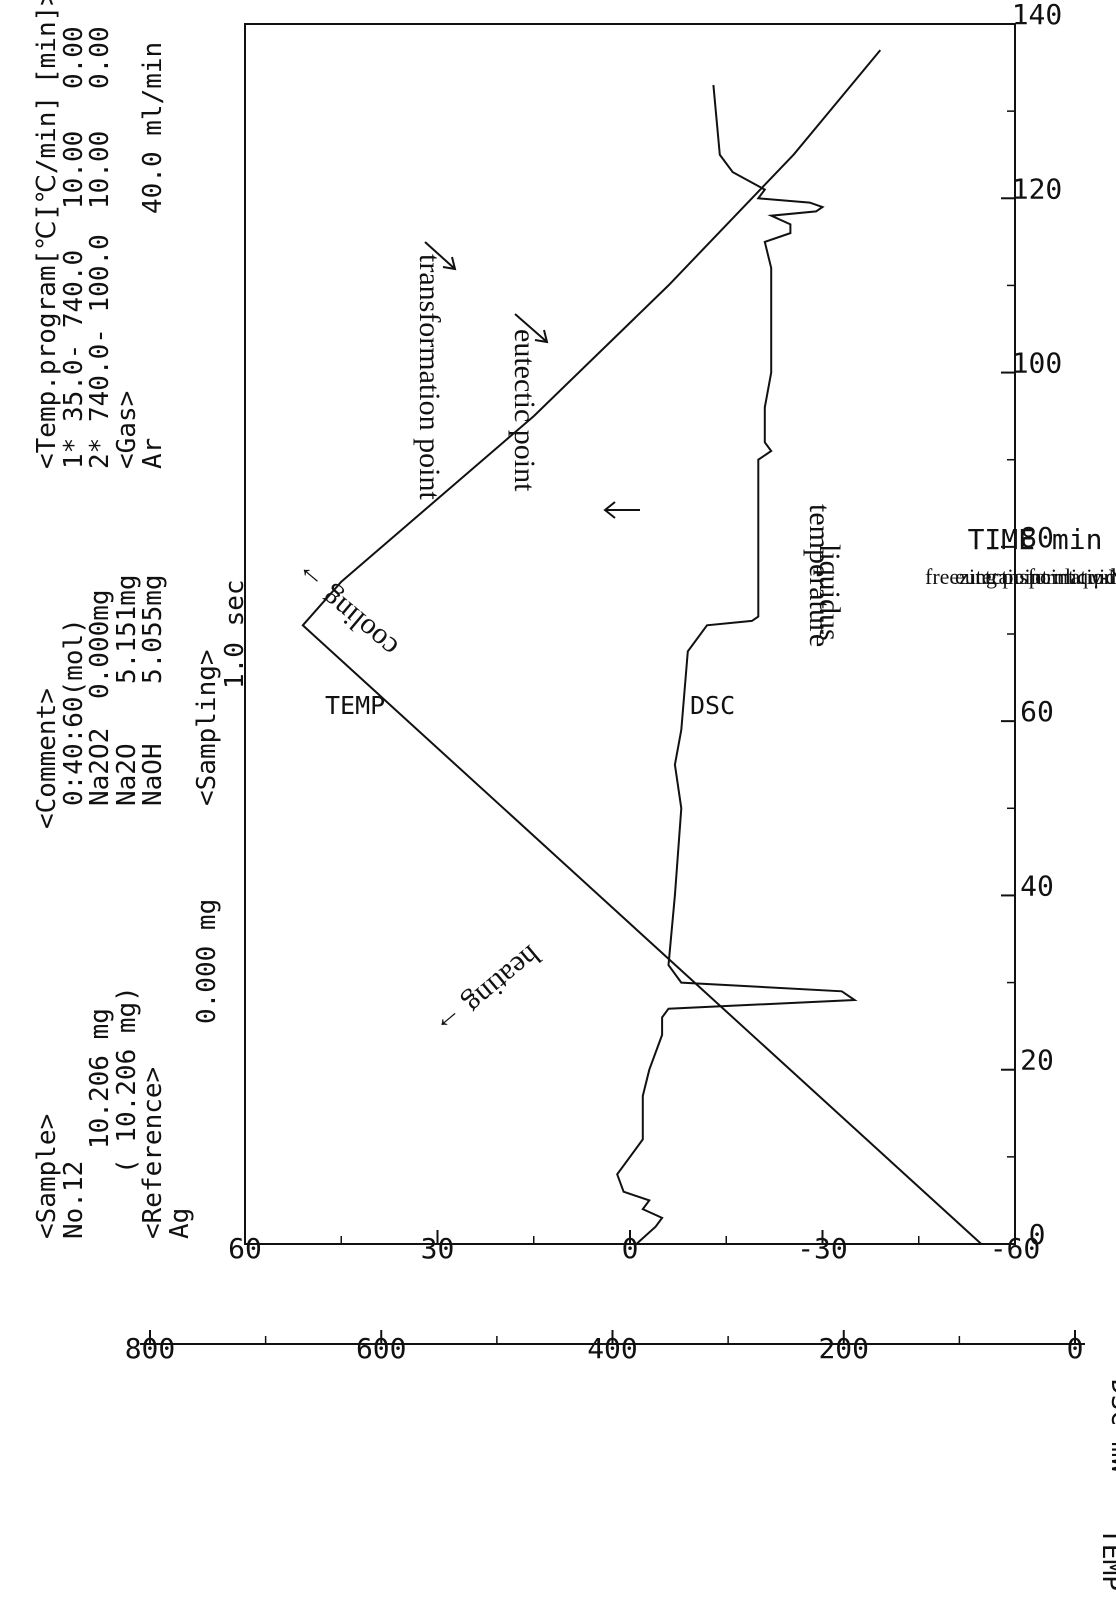  Describe the element at coordinates (531, 328) in the screenshot. I see `eutectic-arrow` at that location.